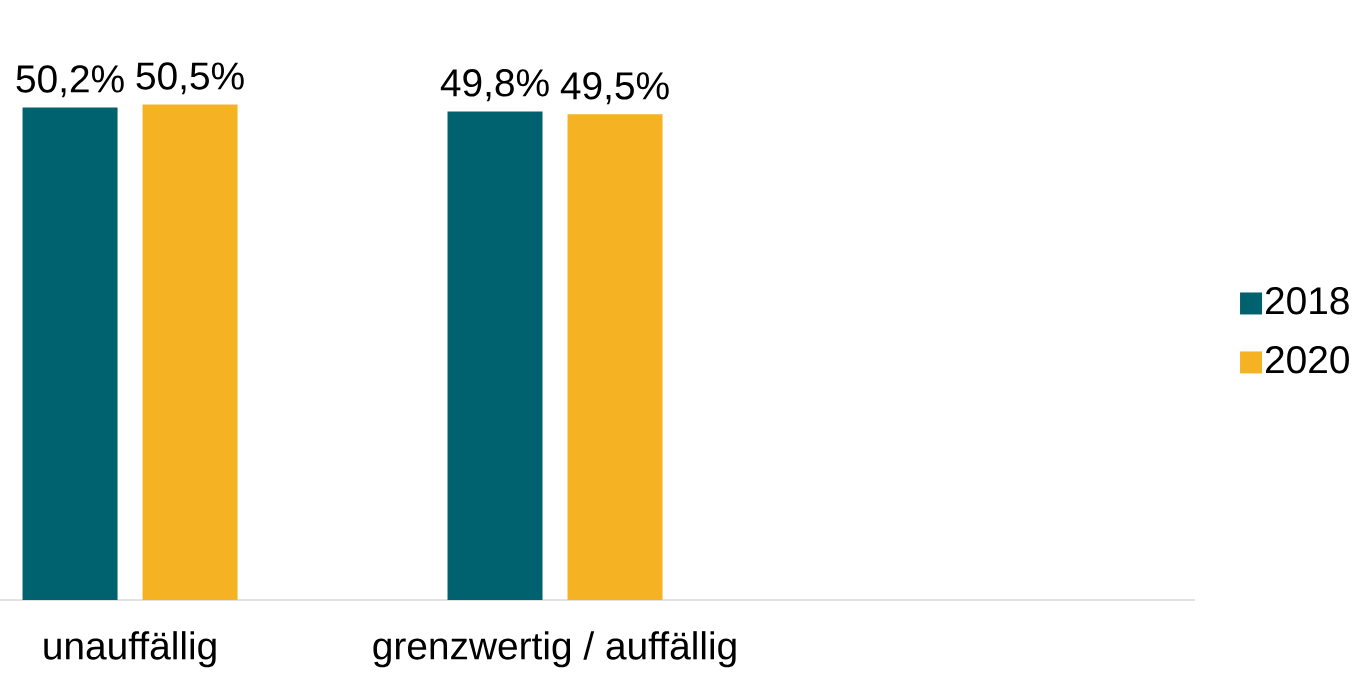 The width and height of the screenshot is (1372, 675). What do you see at coordinates (1307, 359) in the screenshot?
I see `legend-label: 2020` at bounding box center [1307, 359].